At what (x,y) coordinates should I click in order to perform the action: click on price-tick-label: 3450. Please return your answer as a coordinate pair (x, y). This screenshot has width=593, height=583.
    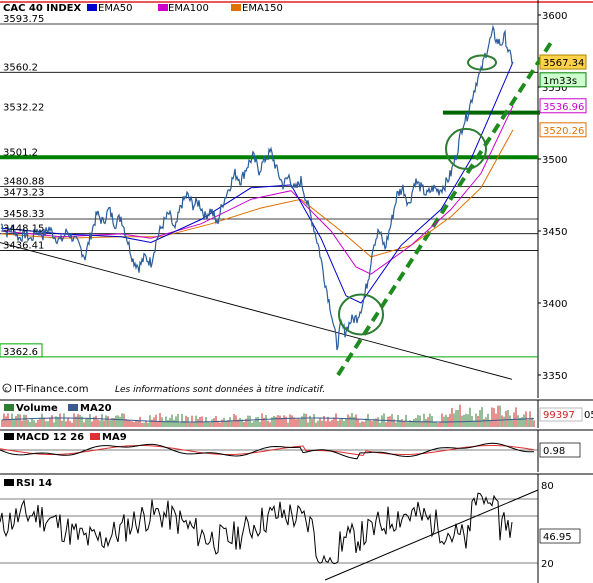
    Looking at the image, I should click on (554, 232).